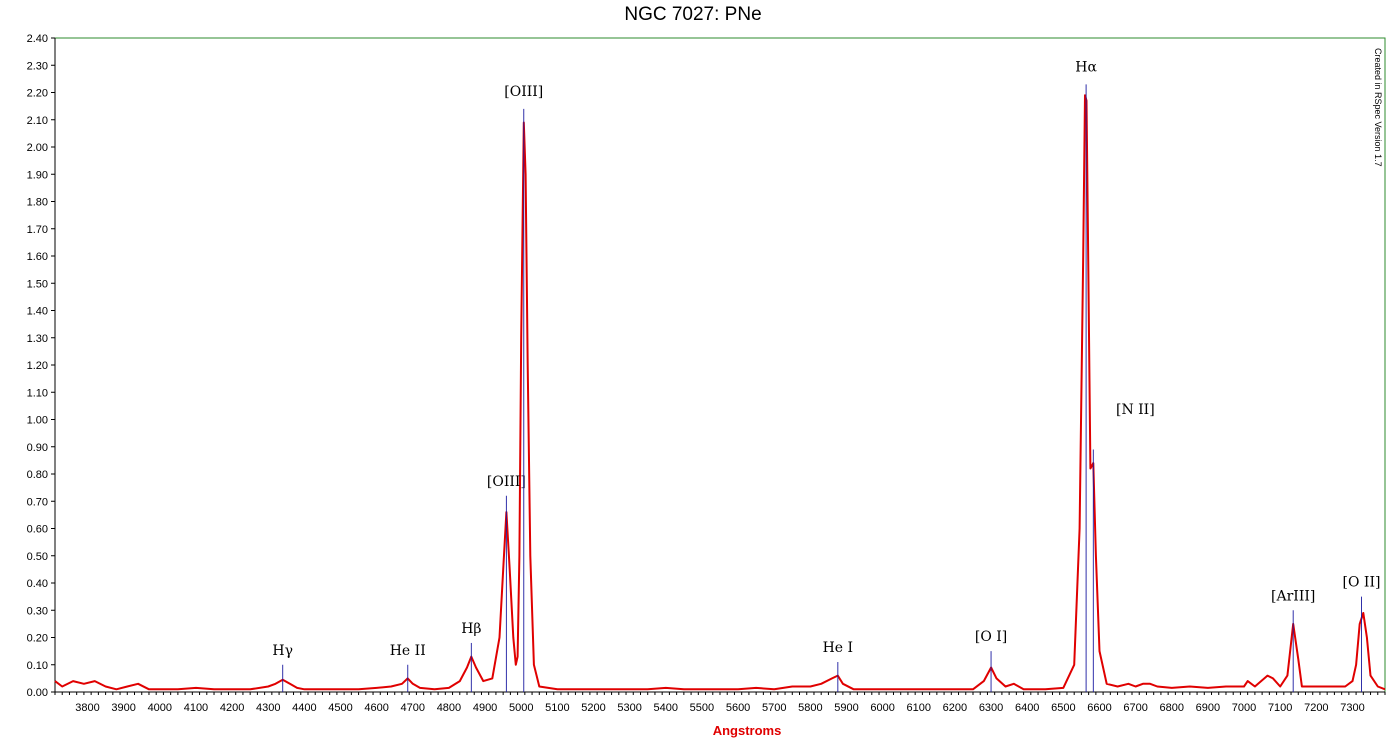 The height and width of the screenshot is (741, 1386). Describe the element at coordinates (37, 230) in the screenshot. I see `y-tick-label: 1.70` at that location.